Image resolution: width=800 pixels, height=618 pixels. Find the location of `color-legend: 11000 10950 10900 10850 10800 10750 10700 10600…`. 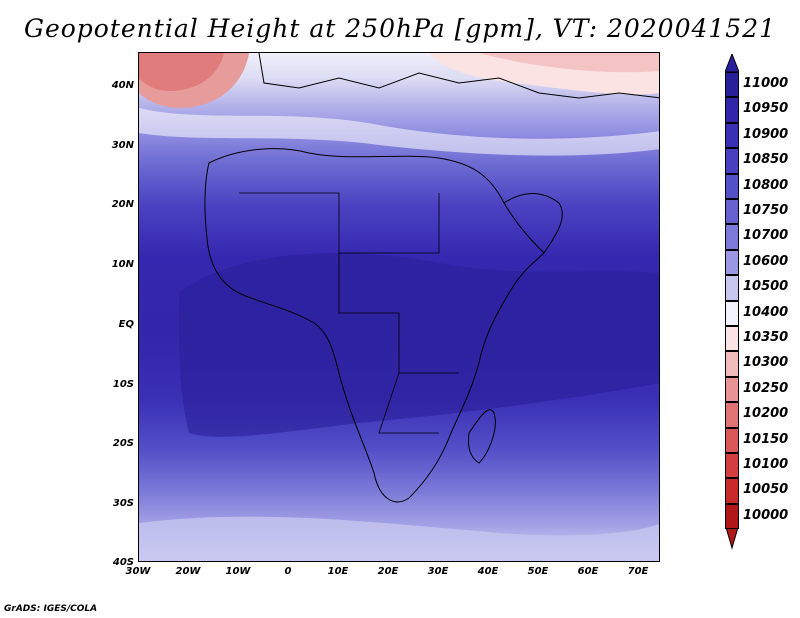

color-legend: 11000 10950 10900 10850 10800 10750 10700 10600… is located at coordinates (760, 306).